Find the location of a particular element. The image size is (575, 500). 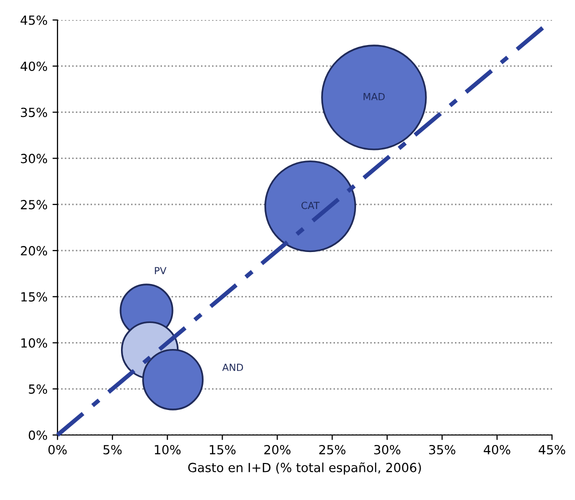

series-label: MAD is located at coordinates (374, 96).